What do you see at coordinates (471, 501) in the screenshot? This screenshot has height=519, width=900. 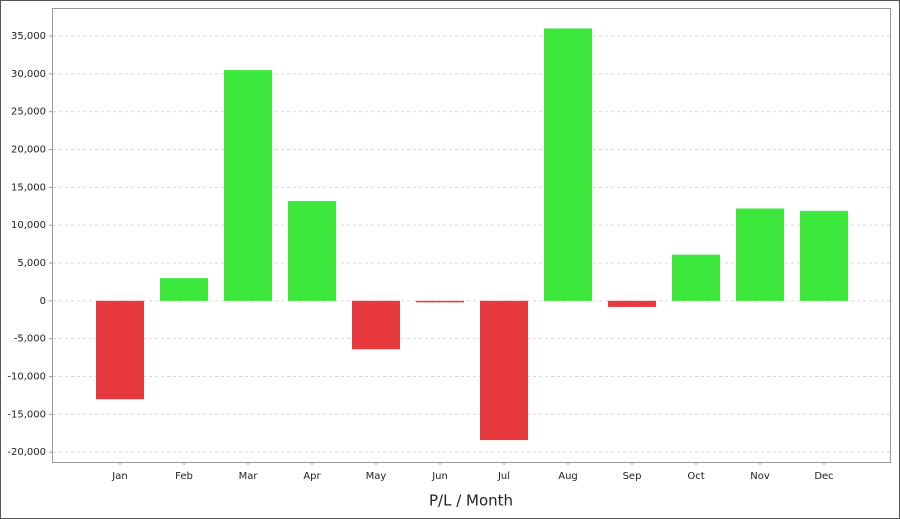 I see `x-axis-title: P/L / Month` at bounding box center [471, 501].